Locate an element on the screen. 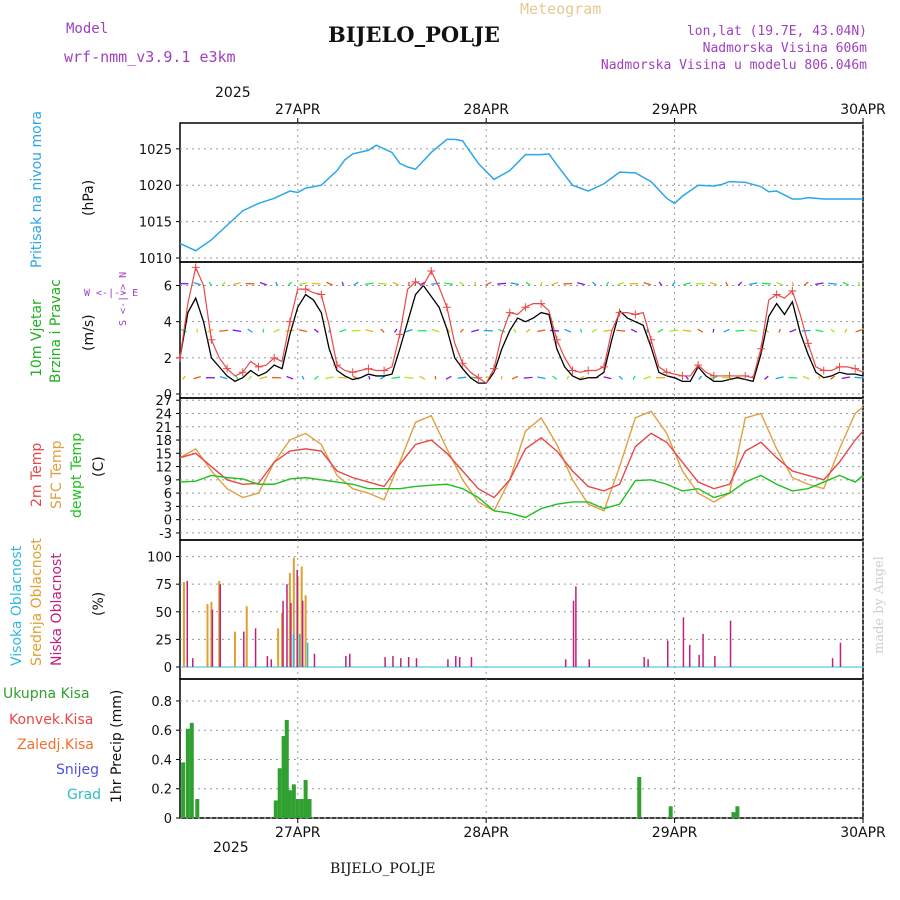  wind-ytick-label-0: 0 is located at coordinates (168, 395).